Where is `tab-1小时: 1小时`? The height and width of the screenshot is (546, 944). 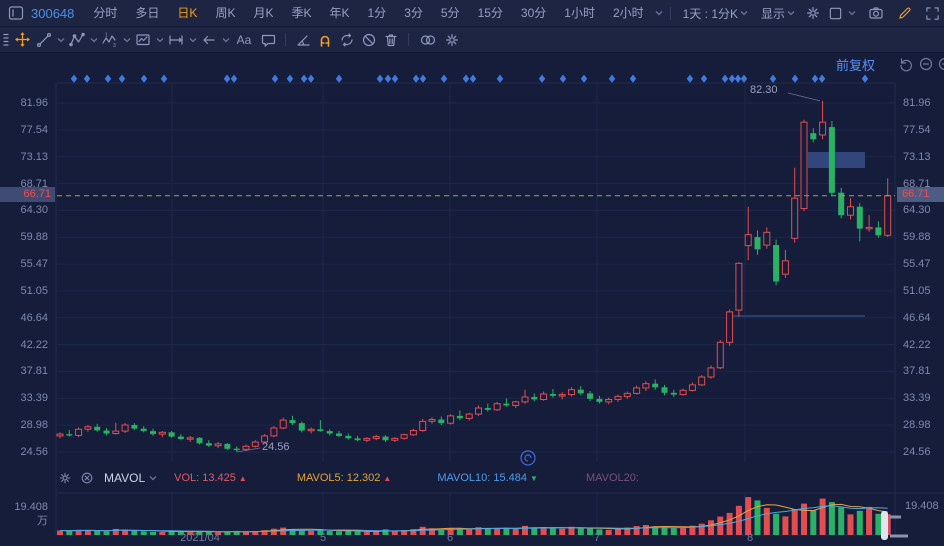 tab-1小时: 1小时 is located at coordinates (579, 13).